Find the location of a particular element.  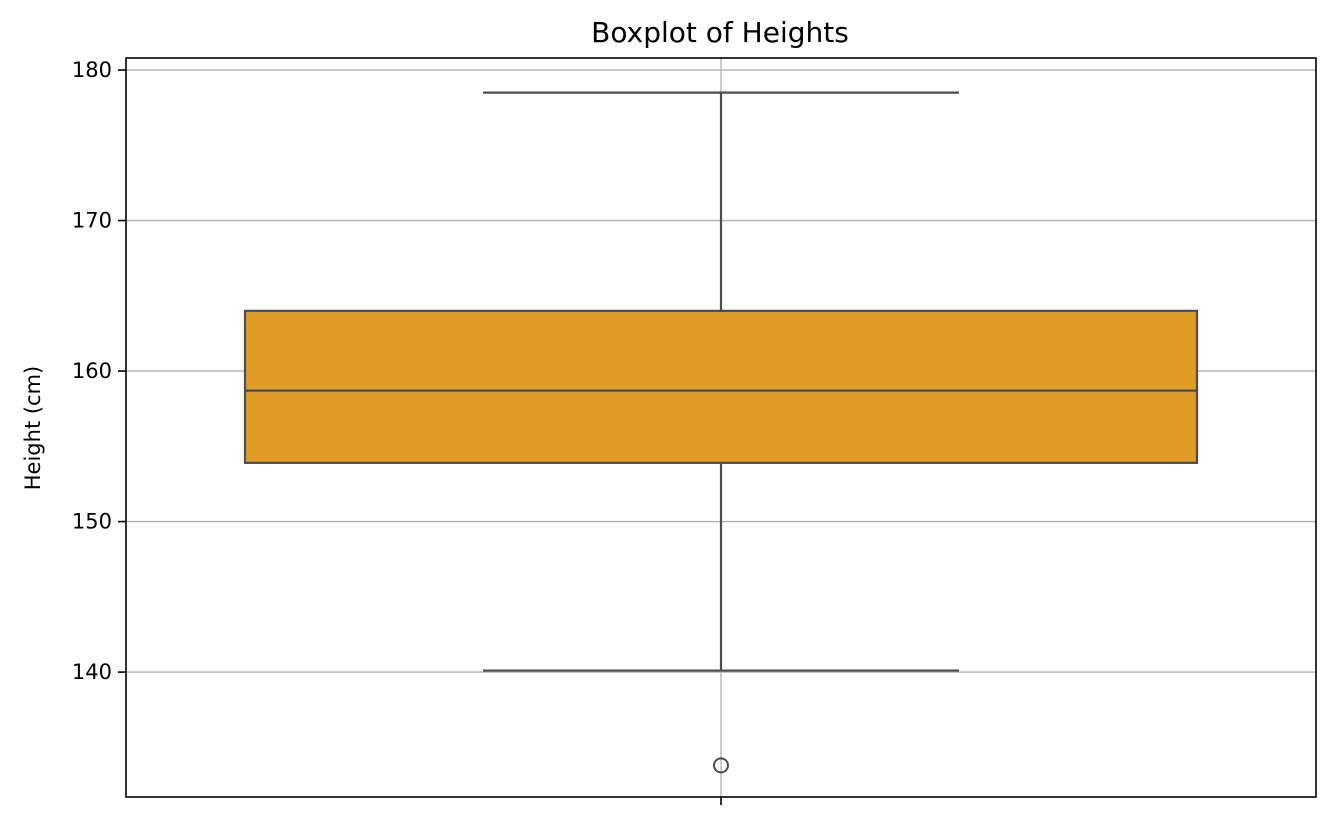

y-axis-label: Height (cm) is located at coordinates (33, 428).